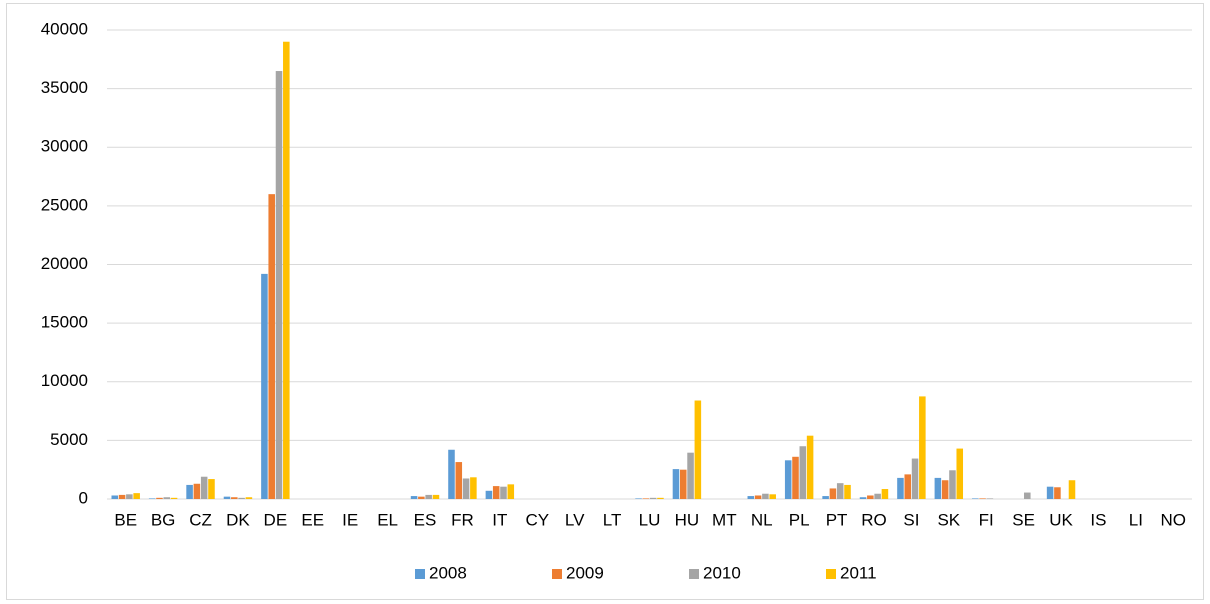  What do you see at coordinates (238, 519) in the screenshot?
I see `x-tick-label: DK` at bounding box center [238, 519].